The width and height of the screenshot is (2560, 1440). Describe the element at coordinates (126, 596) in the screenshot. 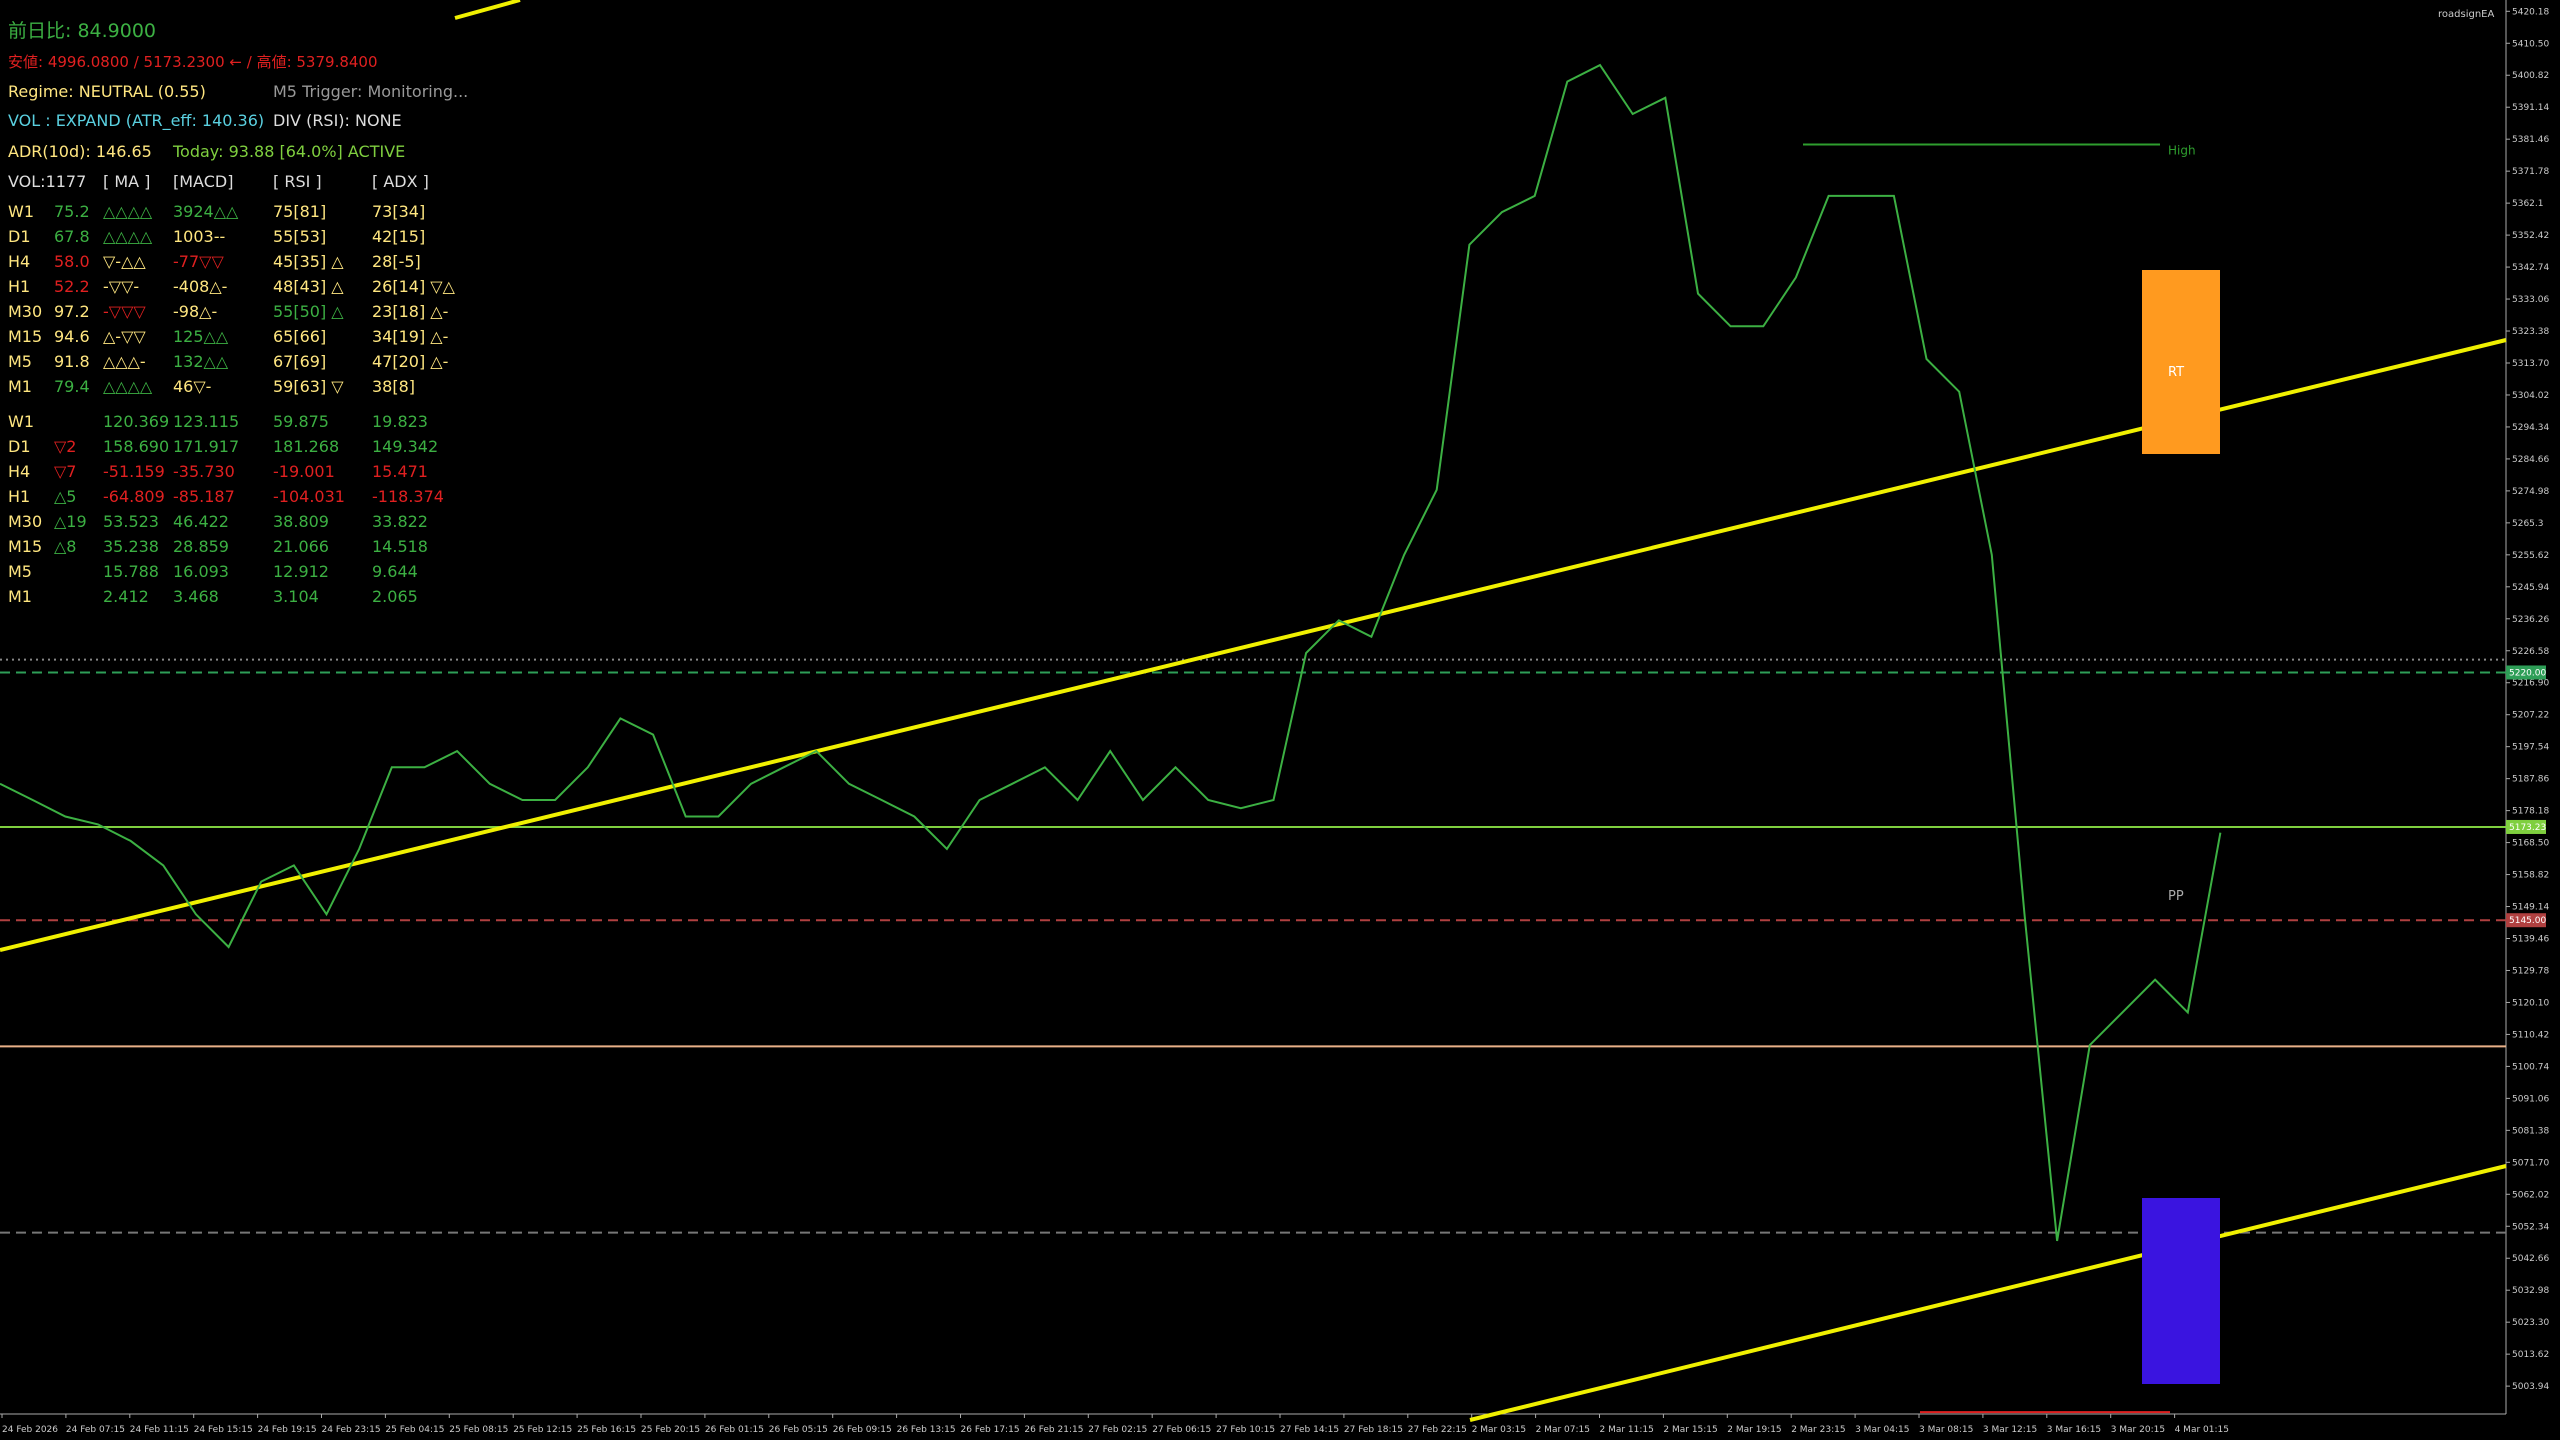

I see `table2-value: 2.412` at that location.